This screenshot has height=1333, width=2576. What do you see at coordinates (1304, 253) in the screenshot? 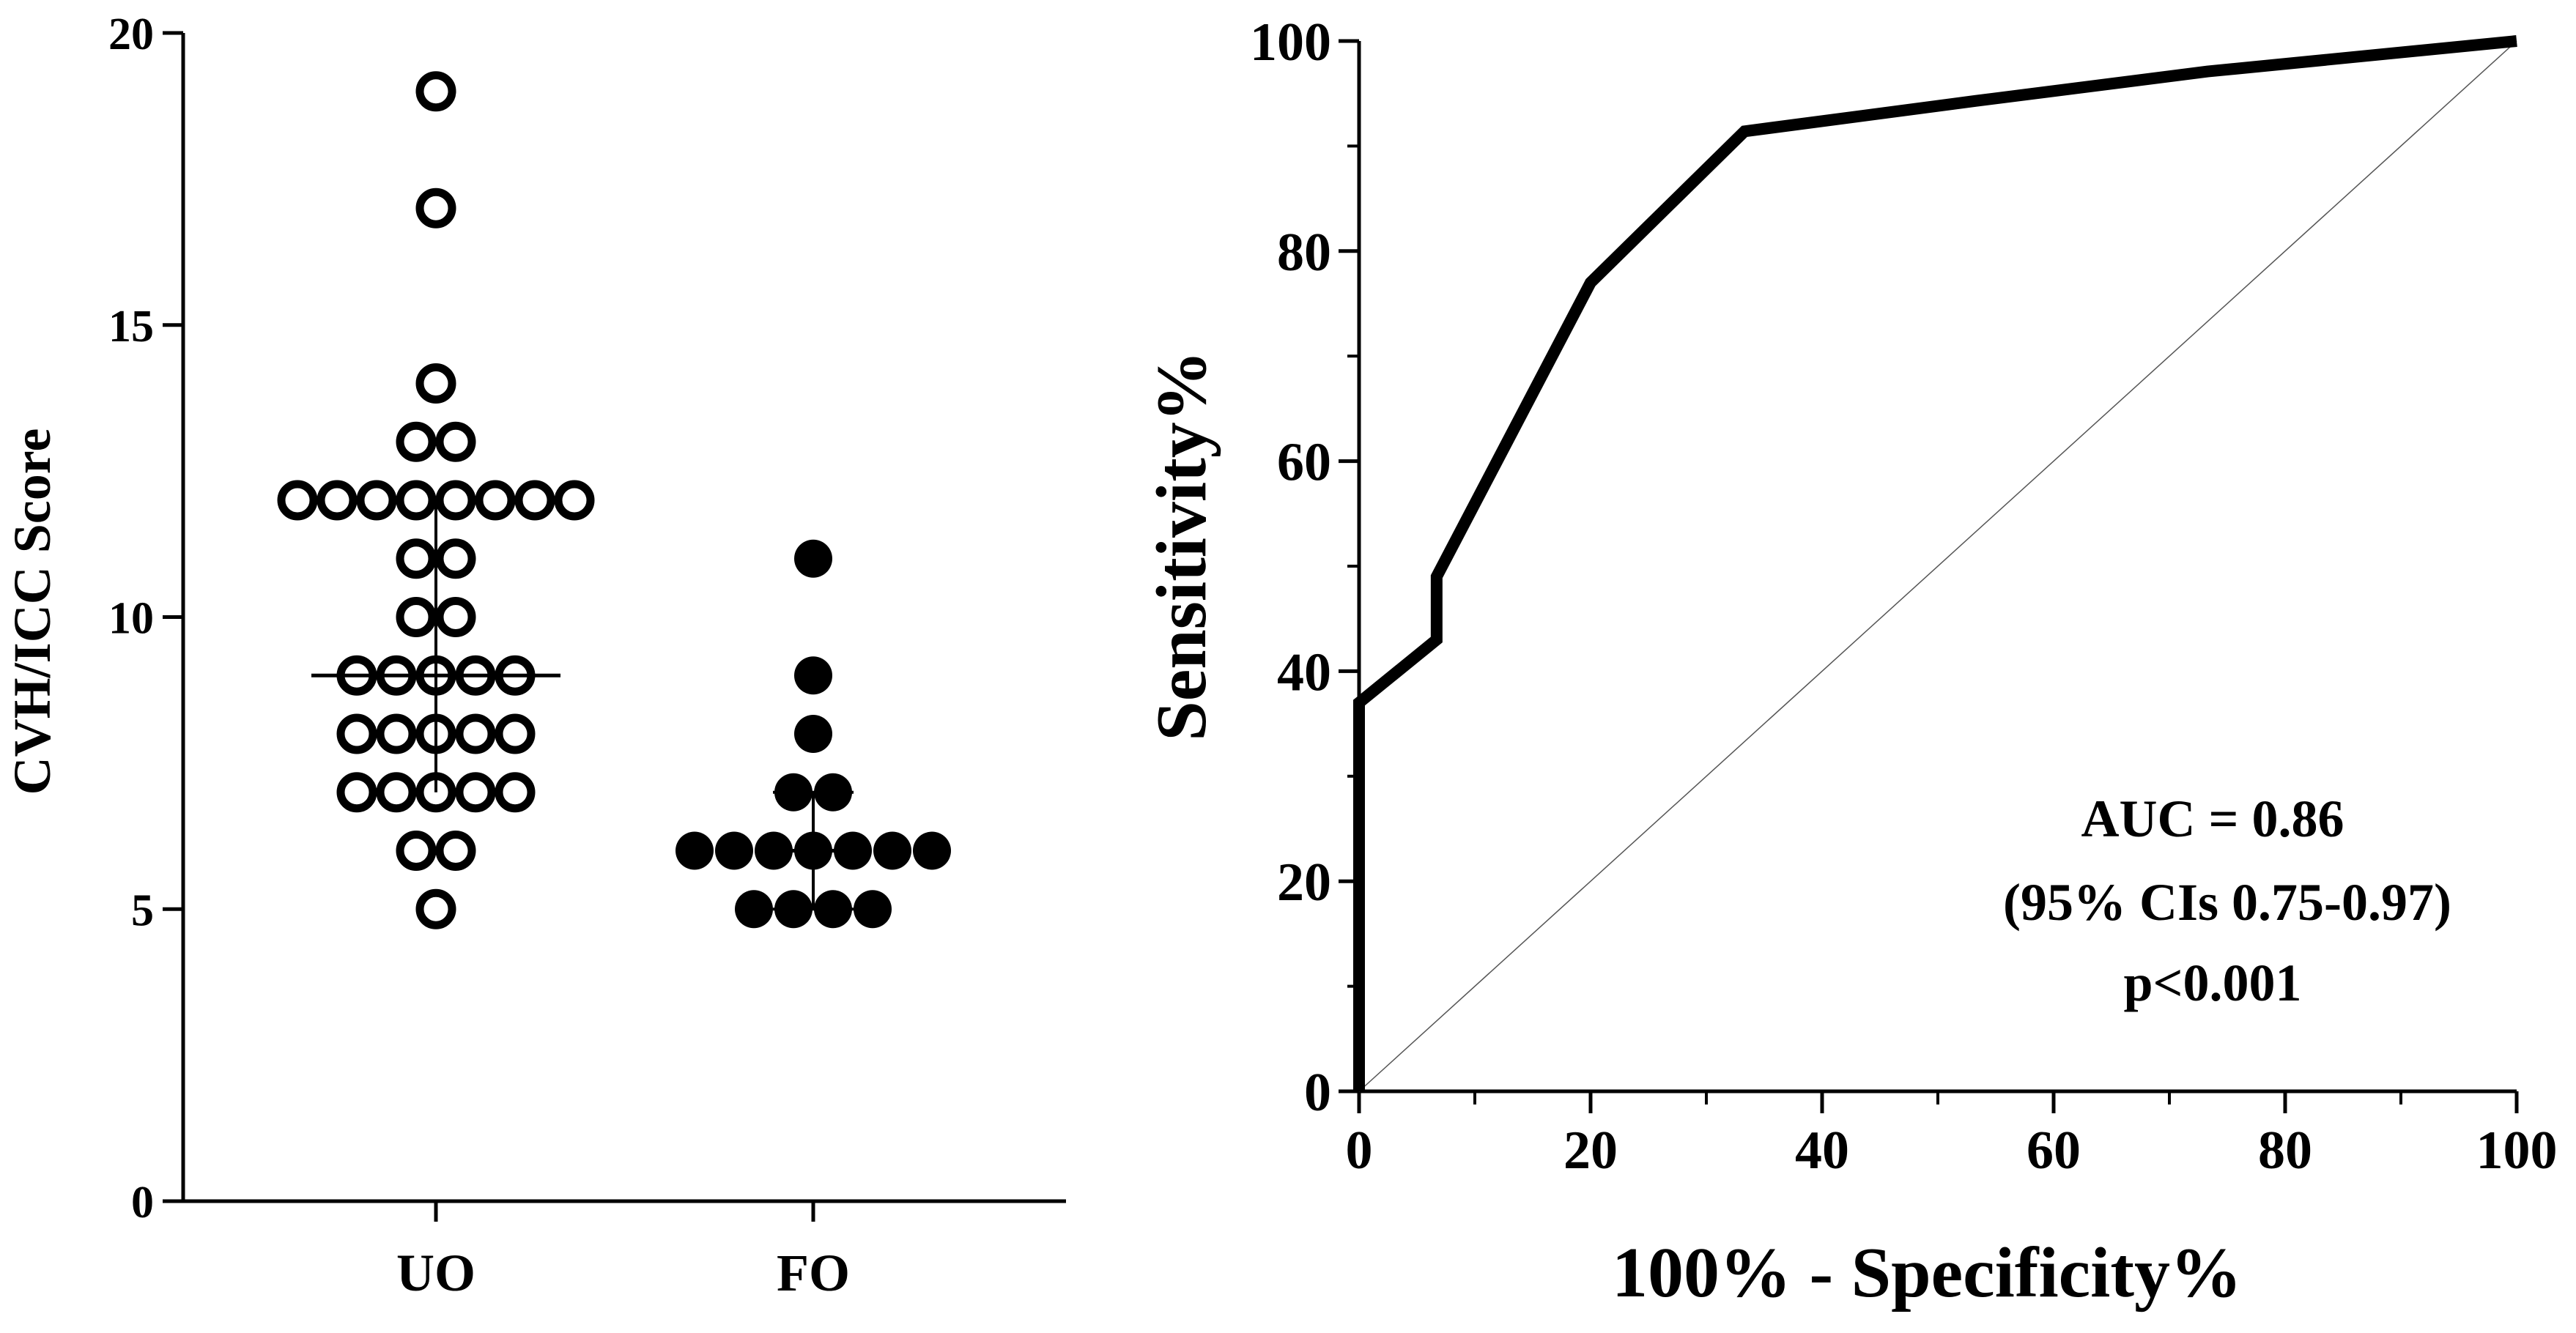
I see `roc-y-tick-label: 80` at bounding box center [1304, 253].